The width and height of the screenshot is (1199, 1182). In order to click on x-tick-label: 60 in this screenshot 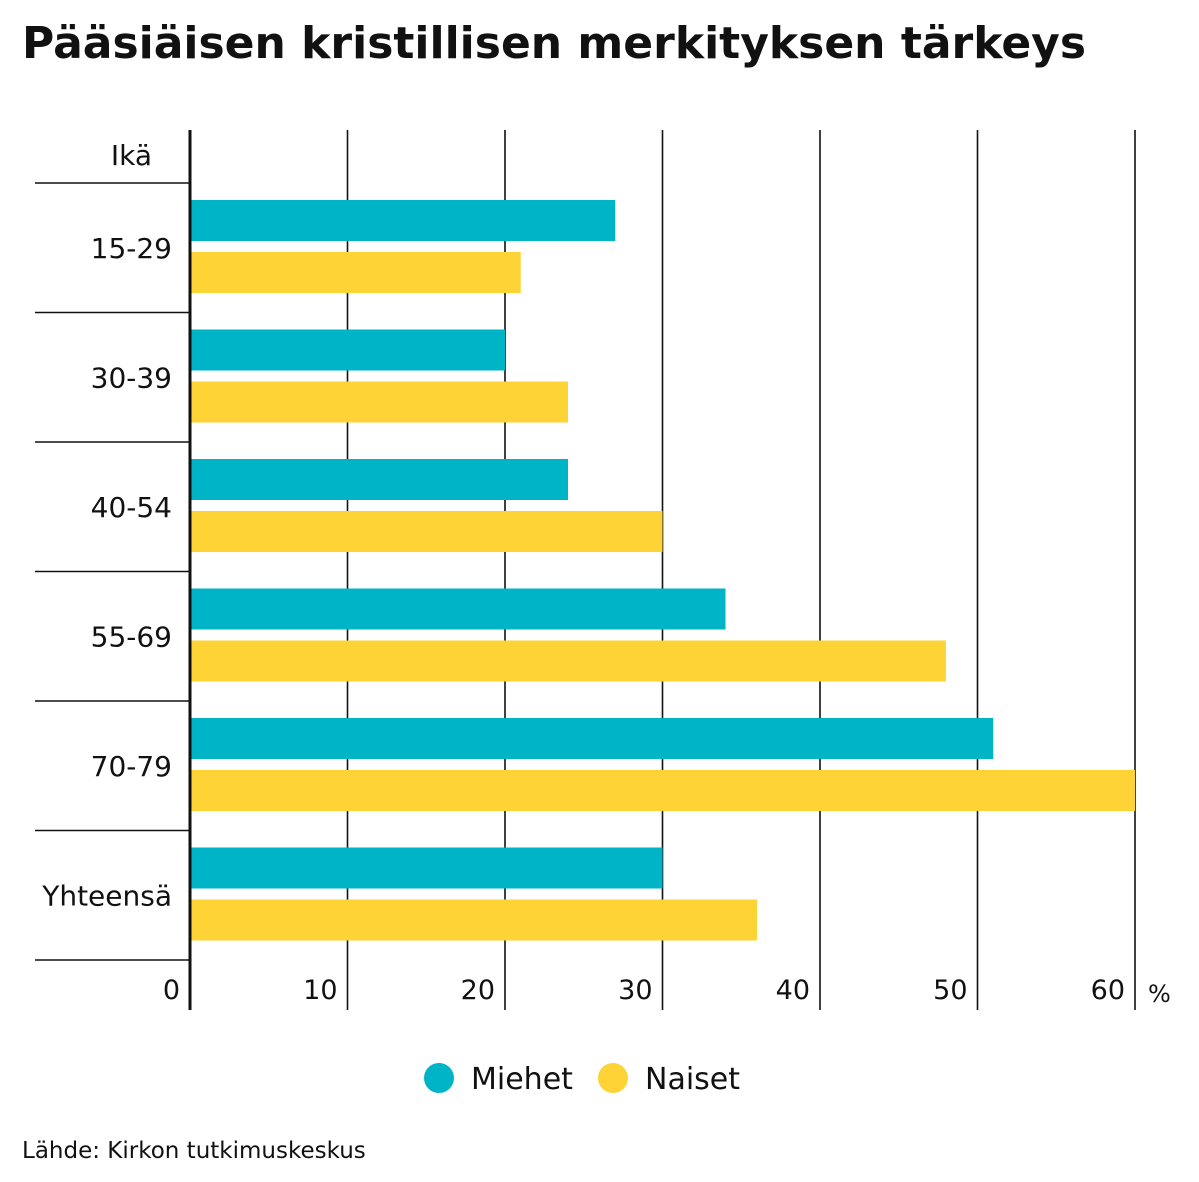, I will do `click(1108, 990)`.